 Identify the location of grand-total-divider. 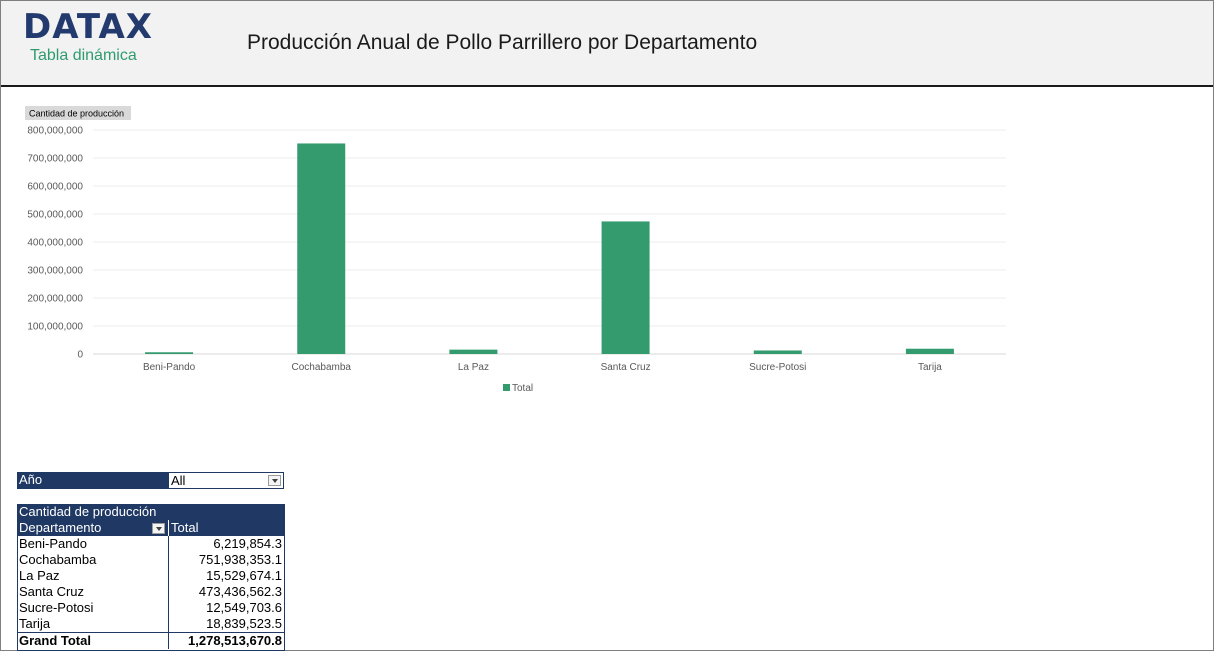
(150, 632).